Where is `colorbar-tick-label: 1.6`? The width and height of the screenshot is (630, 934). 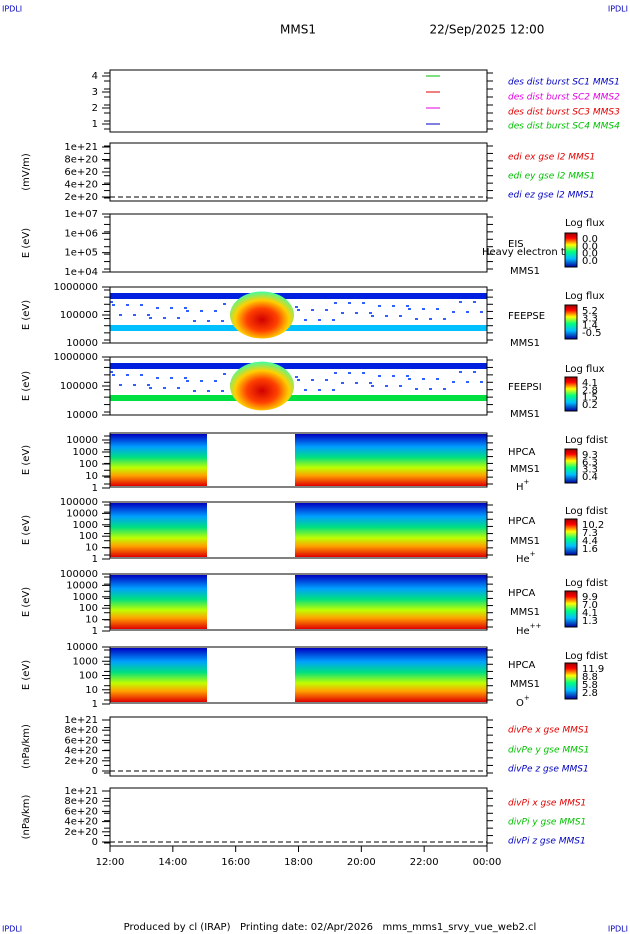 colorbar-tick-label: 1.6 is located at coordinates (590, 549).